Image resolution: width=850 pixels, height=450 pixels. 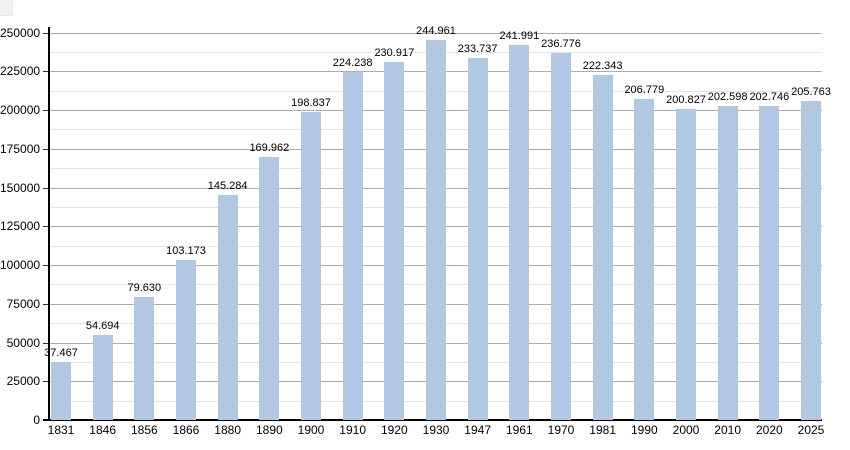 I want to click on bar-value-label: 169.962, so click(x=269, y=147).